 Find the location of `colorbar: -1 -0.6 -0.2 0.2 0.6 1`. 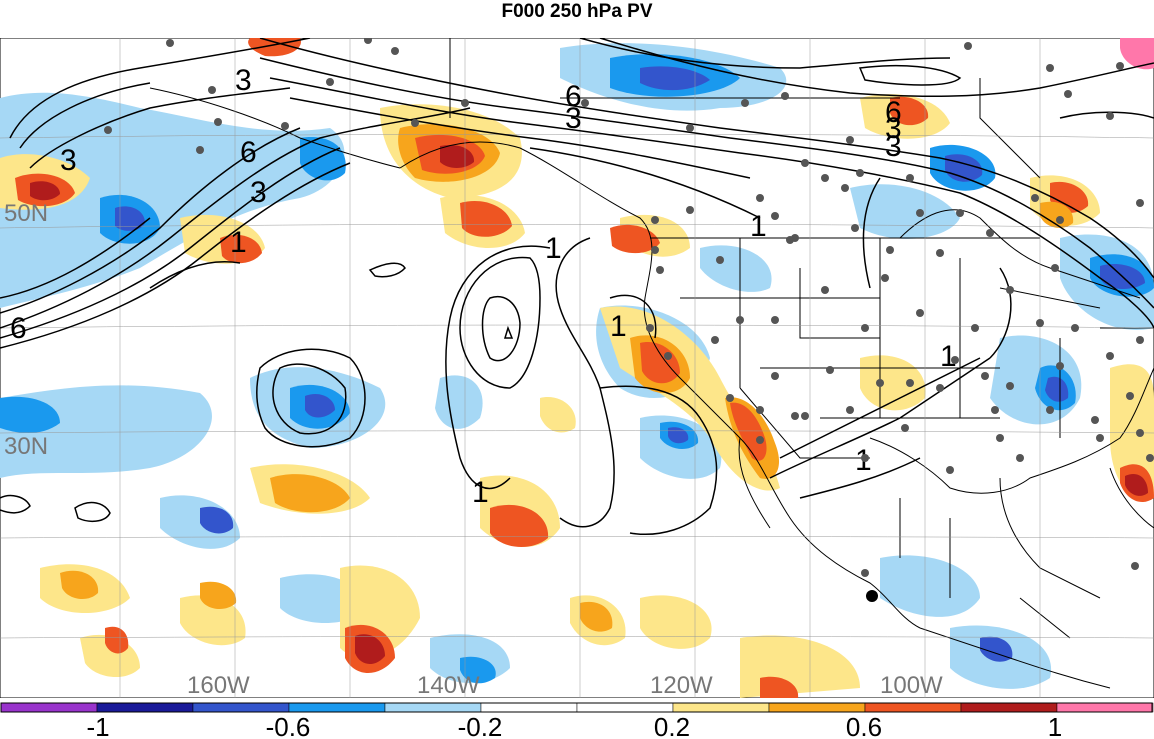

colorbar: -1 -0.6 -0.2 0.2 0.6 1 is located at coordinates (577, 720).